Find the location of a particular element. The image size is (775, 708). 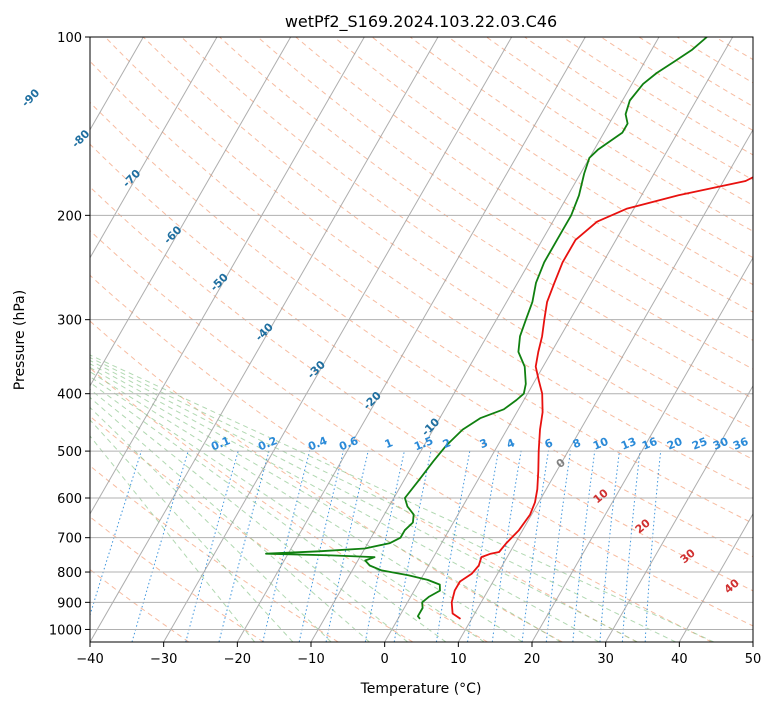

x-tick-label: 50 is located at coordinates (753, 659).